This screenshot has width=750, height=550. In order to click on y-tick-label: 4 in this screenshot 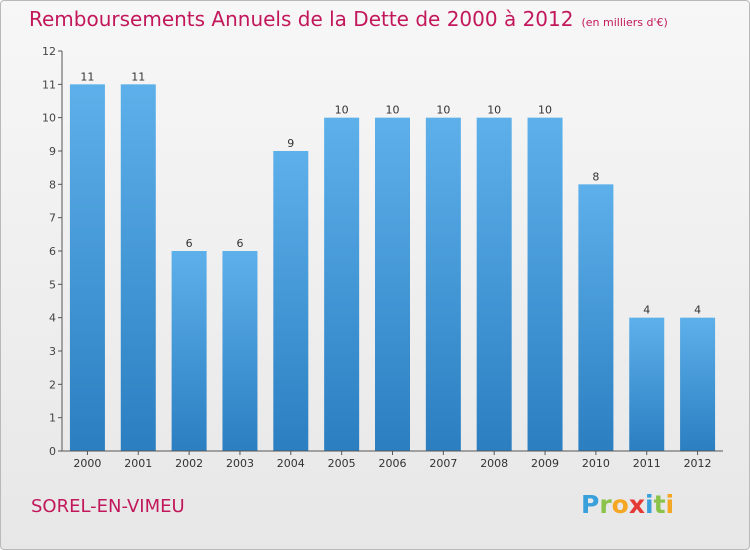, I will do `click(52, 318)`.